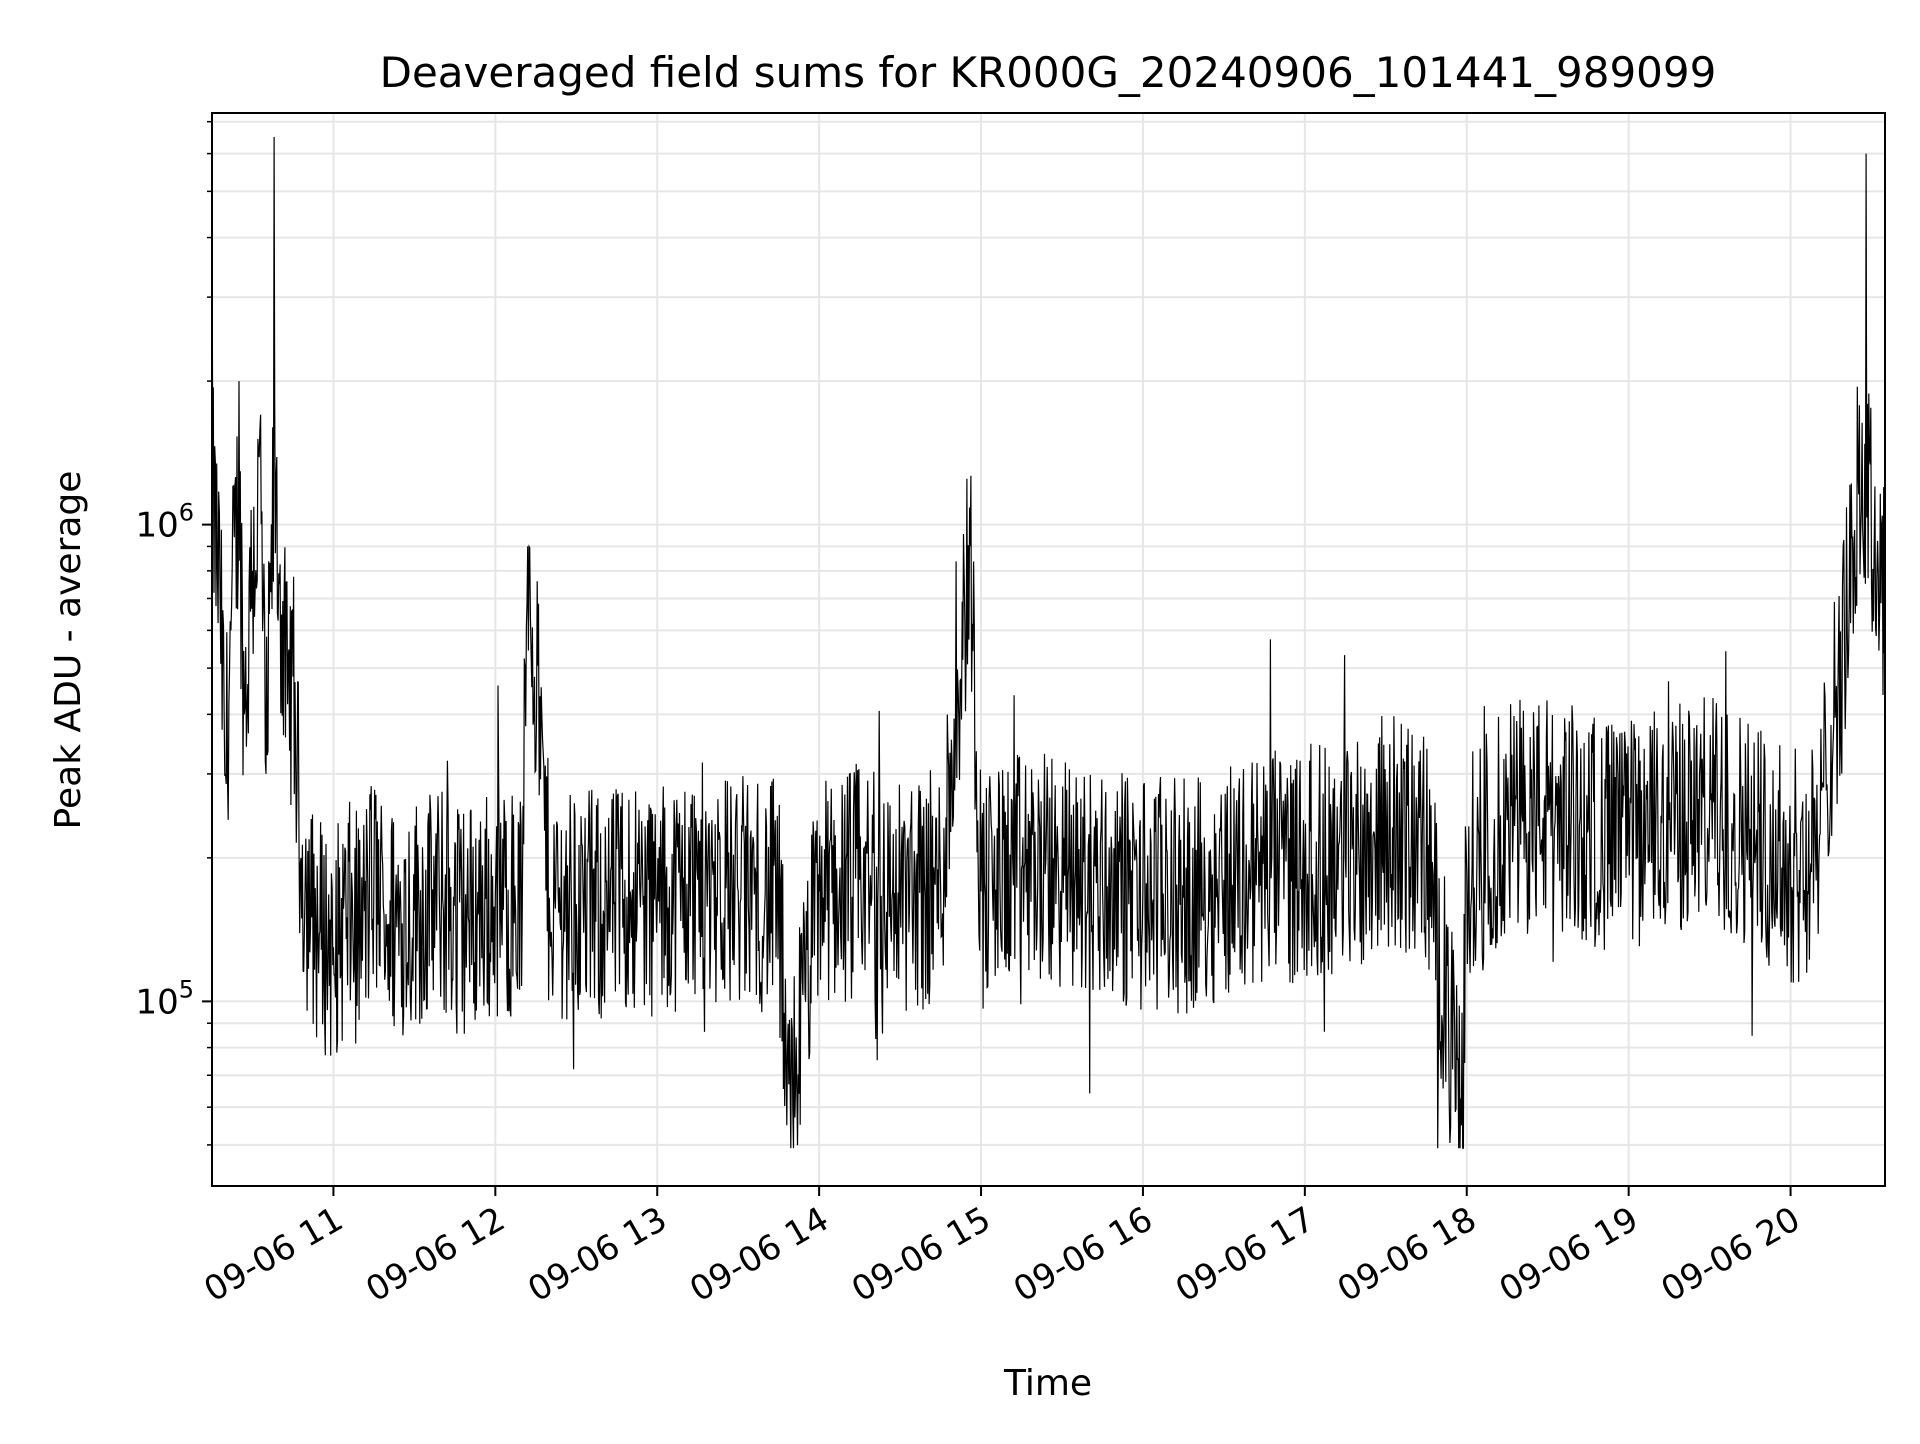 The image size is (1920, 1444). Describe the element at coordinates (68, 650) in the screenshot. I see `y-axis-label: Peak ADU - average` at that location.